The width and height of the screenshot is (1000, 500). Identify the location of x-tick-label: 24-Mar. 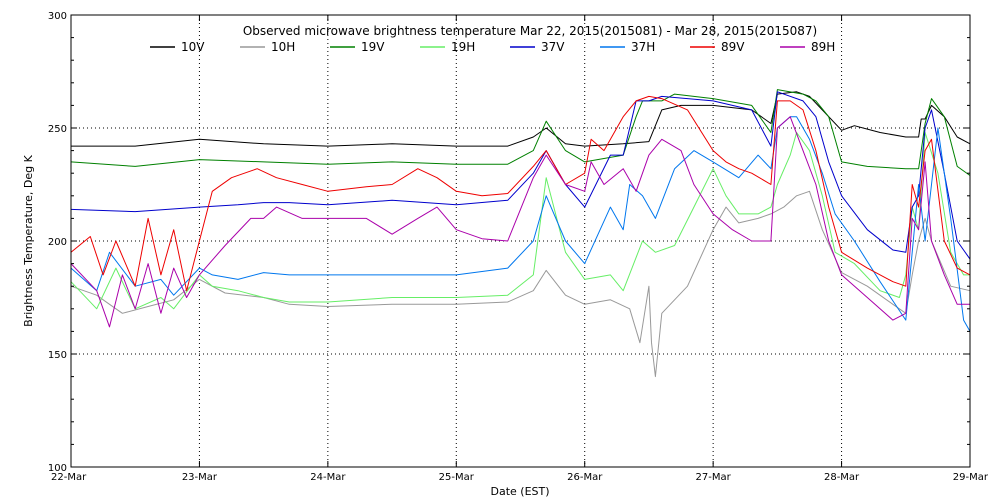
(328, 477).